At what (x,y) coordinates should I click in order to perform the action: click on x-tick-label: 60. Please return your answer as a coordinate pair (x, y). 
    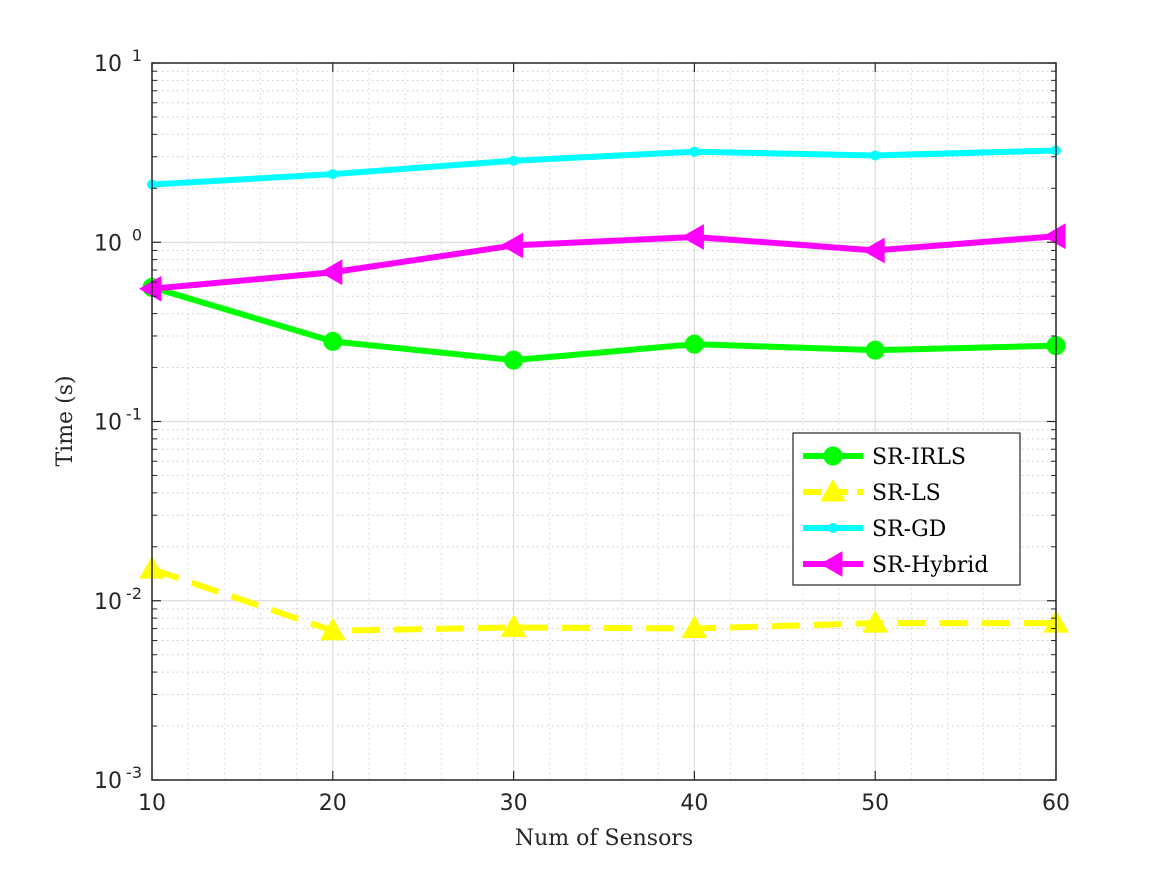
    Looking at the image, I should click on (1056, 803).